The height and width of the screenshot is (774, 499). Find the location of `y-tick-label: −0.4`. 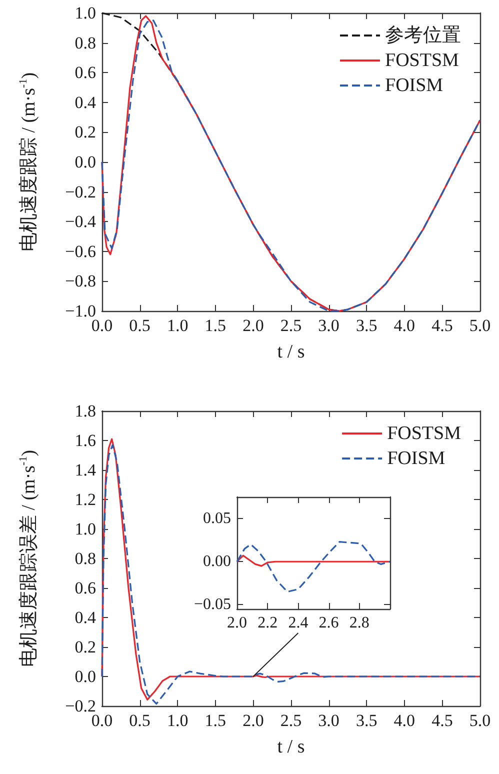

y-tick-label: −0.4 is located at coordinates (80, 222).